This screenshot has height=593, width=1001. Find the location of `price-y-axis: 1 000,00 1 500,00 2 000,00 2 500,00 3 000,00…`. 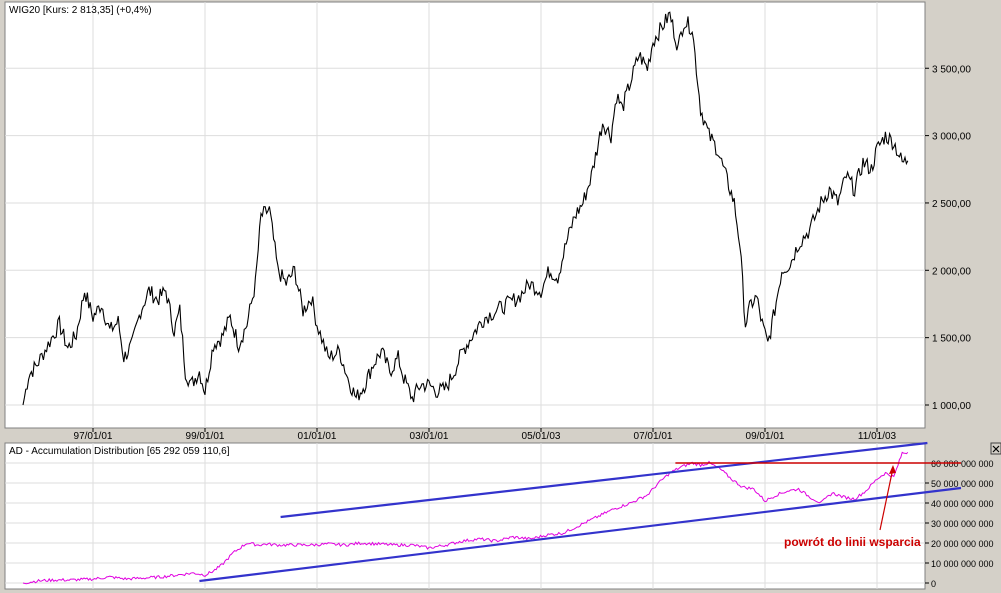

price-y-axis: 1 000,00 1 500,00 2 000,00 2 500,00 3 000,00… is located at coordinates (948, 238).